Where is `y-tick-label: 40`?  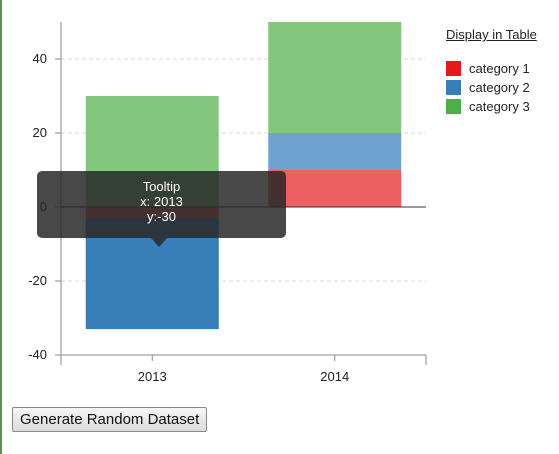 y-tick-label: 40 is located at coordinates (40, 58).